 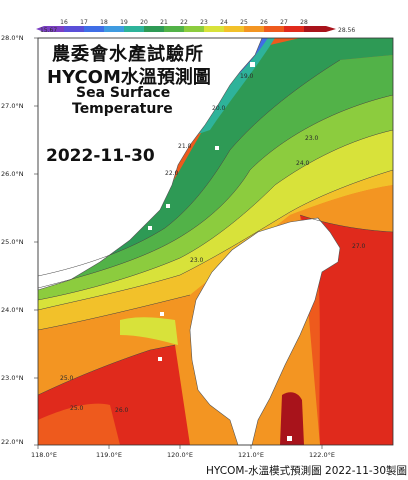 What do you see at coordinates (84, 22) in the screenshot?
I see `colorbar-tick: 17` at bounding box center [84, 22].